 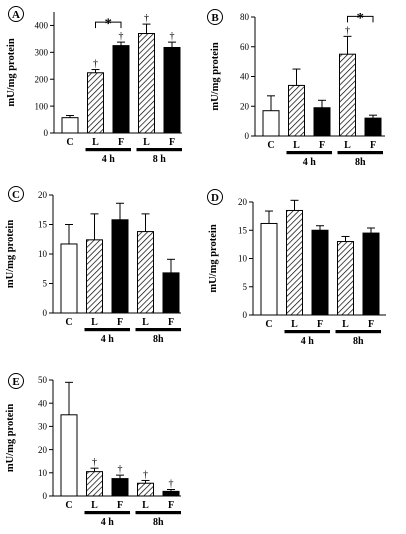 What do you see at coordinates (215, 198) in the screenshot?
I see `panel-label: D` at bounding box center [215, 198].